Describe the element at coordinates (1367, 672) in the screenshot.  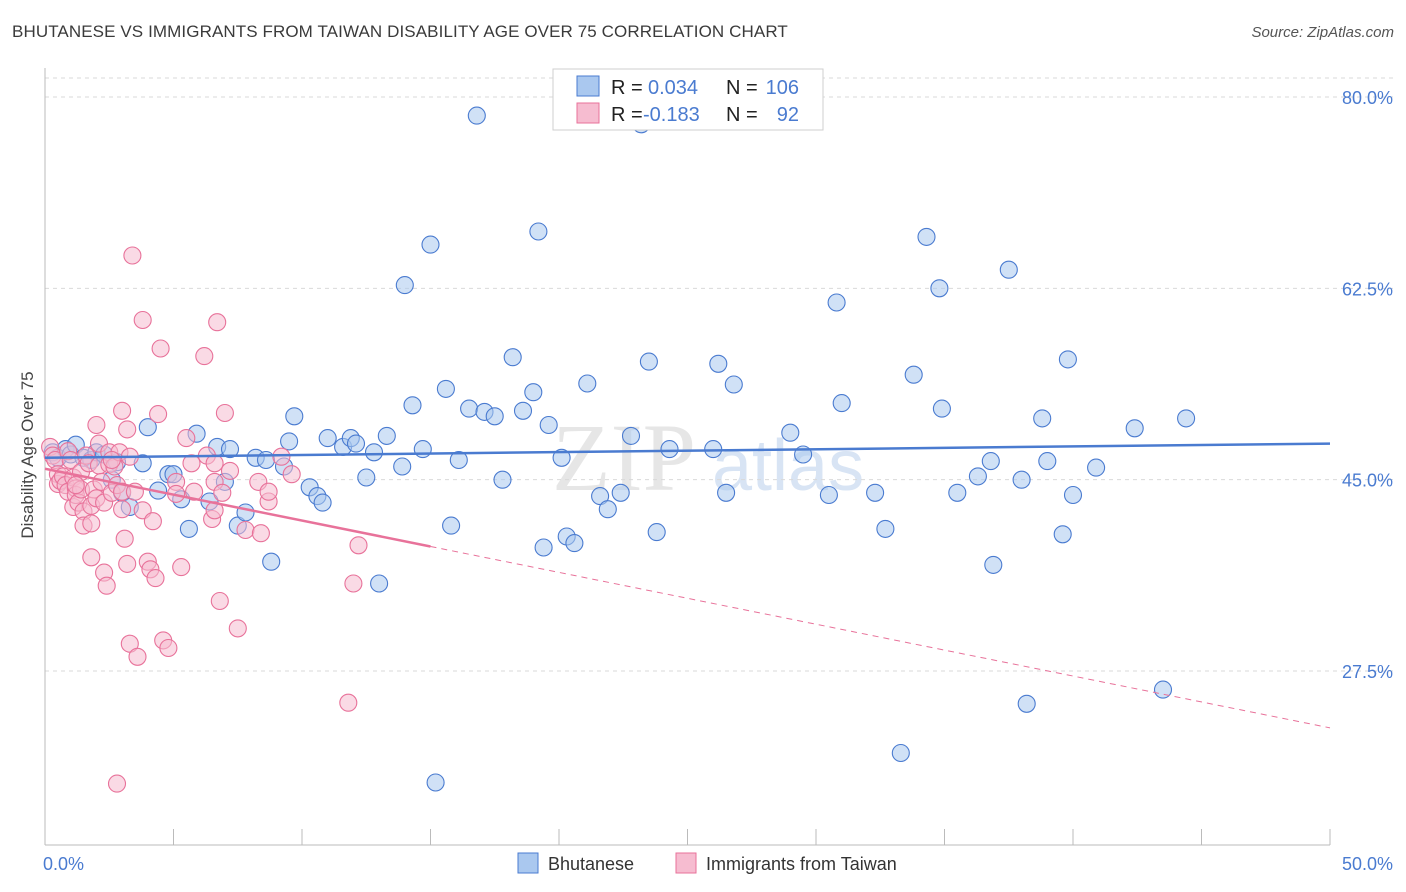
I see `y-tick-label: 27.5%` at that location.